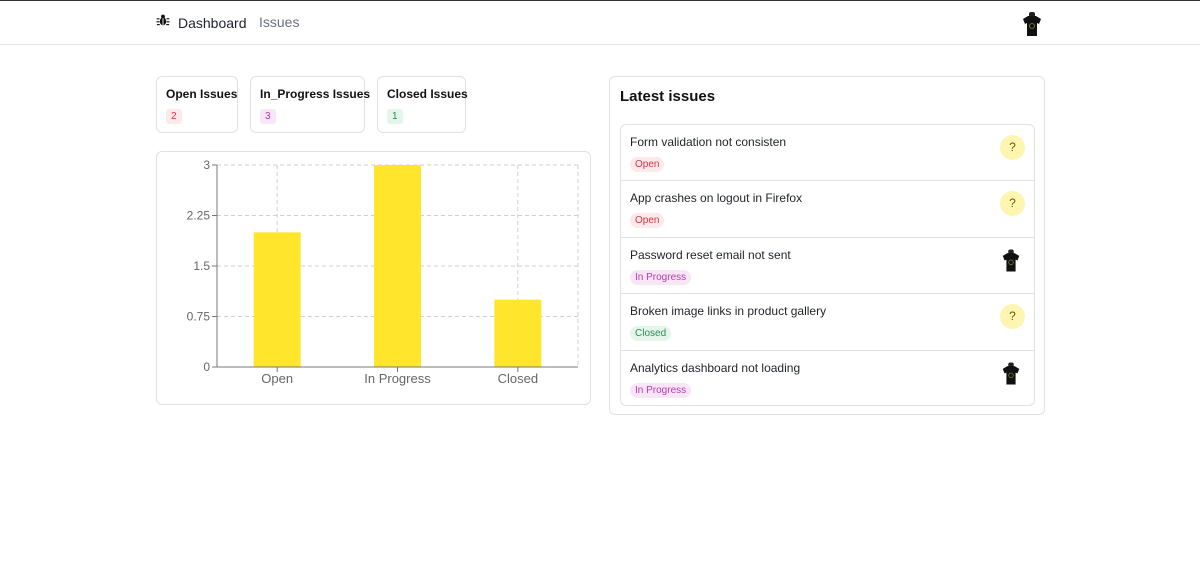 Image resolution: width=1200 pixels, height=575 pixels. Describe the element at coordinates (395, 116) in the screenshot. I see `stat-count-badge: 1` at that location.